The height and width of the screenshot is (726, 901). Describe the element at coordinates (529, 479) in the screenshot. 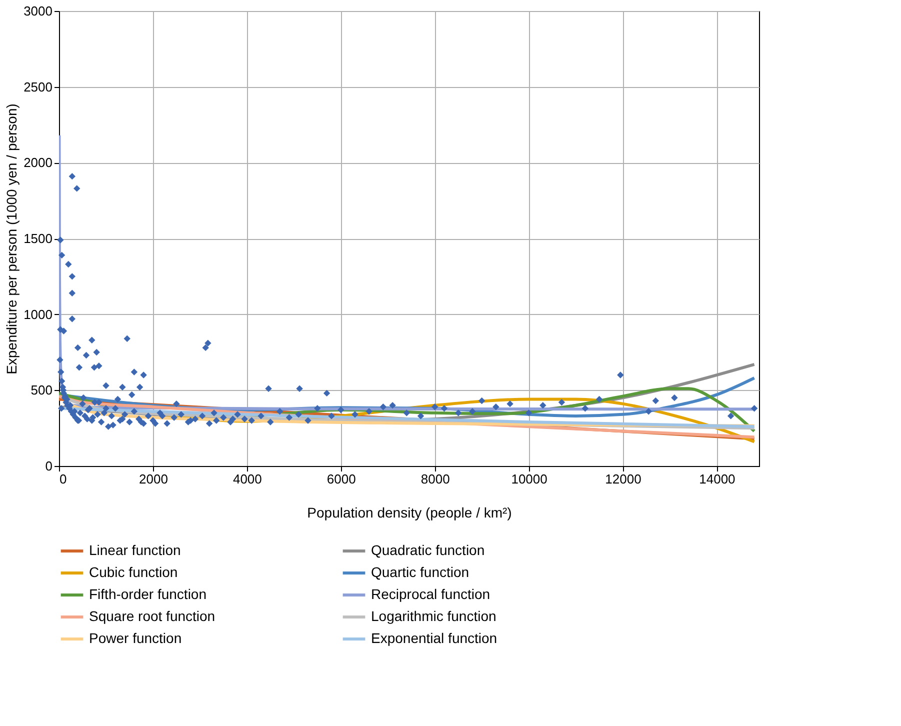

I see `x-tick-label: 10000` at that location.